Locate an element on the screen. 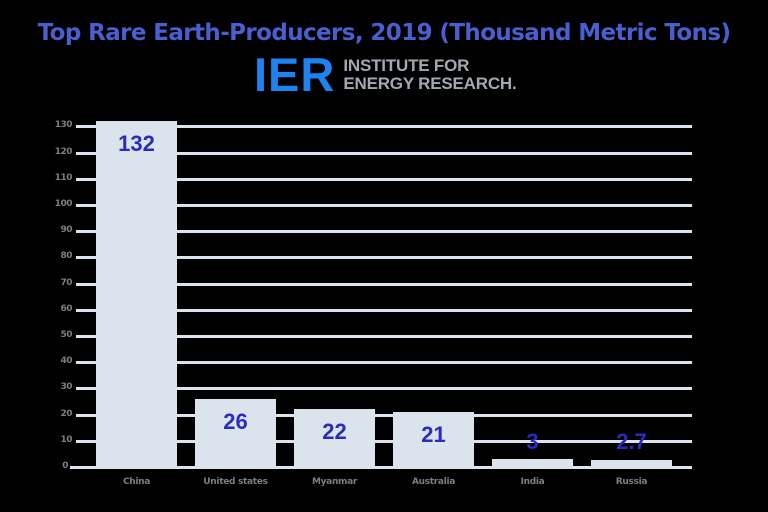 This screenshot has height=512, width=768. x-category-label: Australia is located at coordinates (433, 482).